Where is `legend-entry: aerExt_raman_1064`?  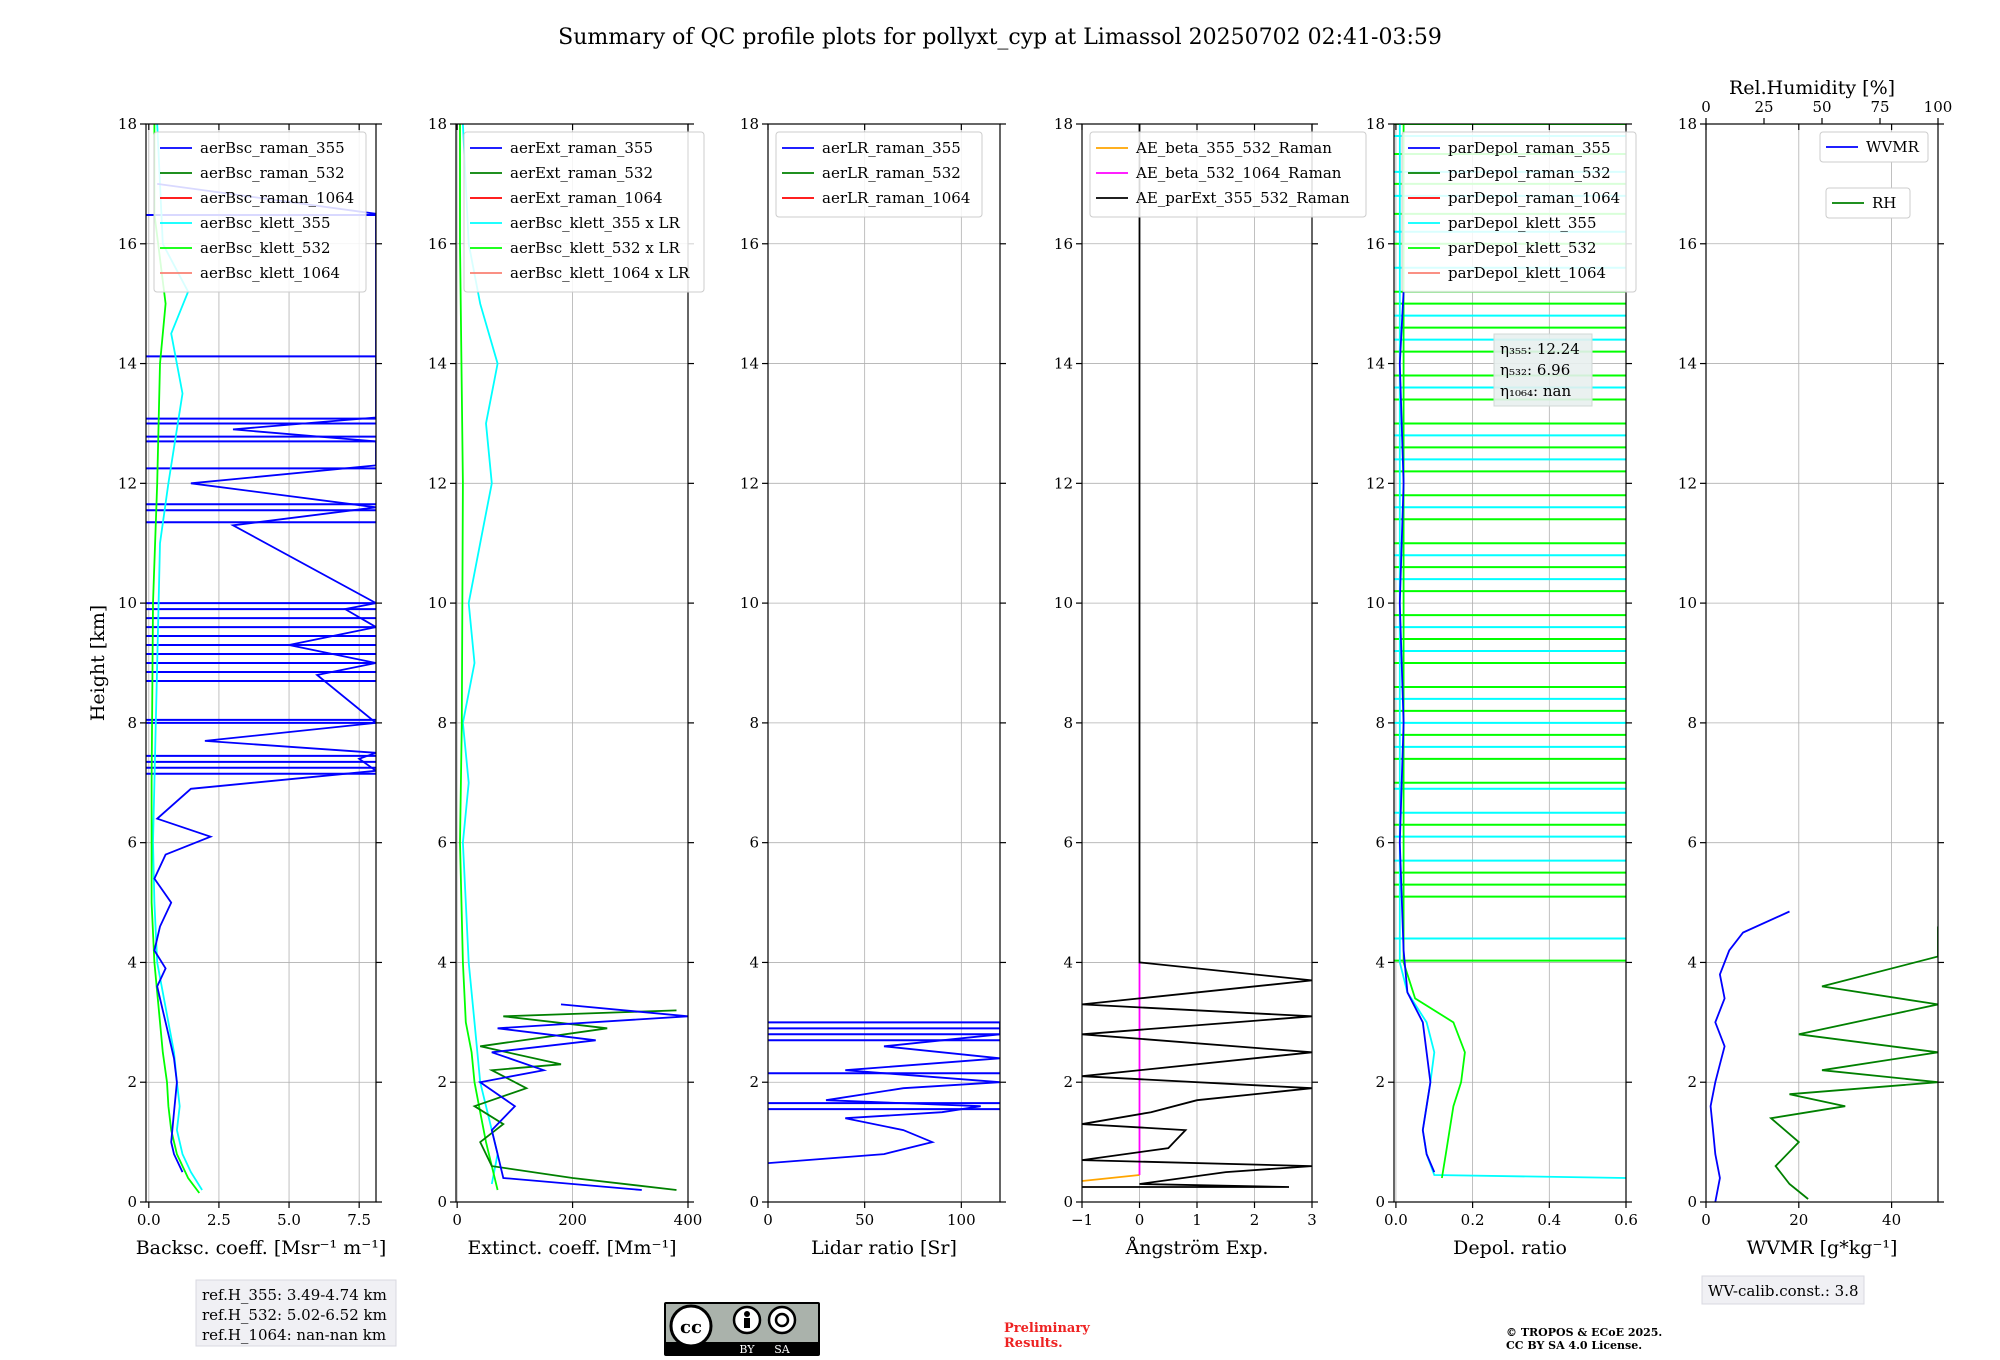 legend-entry: aerExt_raman_1064 is located at coordinates (586, 198).